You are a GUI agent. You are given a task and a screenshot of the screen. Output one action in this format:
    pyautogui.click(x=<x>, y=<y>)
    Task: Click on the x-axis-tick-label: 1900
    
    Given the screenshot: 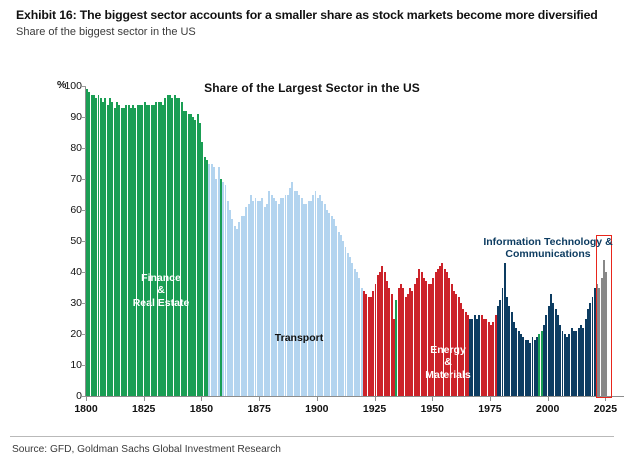 What is the action you would take?
    pyautogui.click(x=317, y=409)
    